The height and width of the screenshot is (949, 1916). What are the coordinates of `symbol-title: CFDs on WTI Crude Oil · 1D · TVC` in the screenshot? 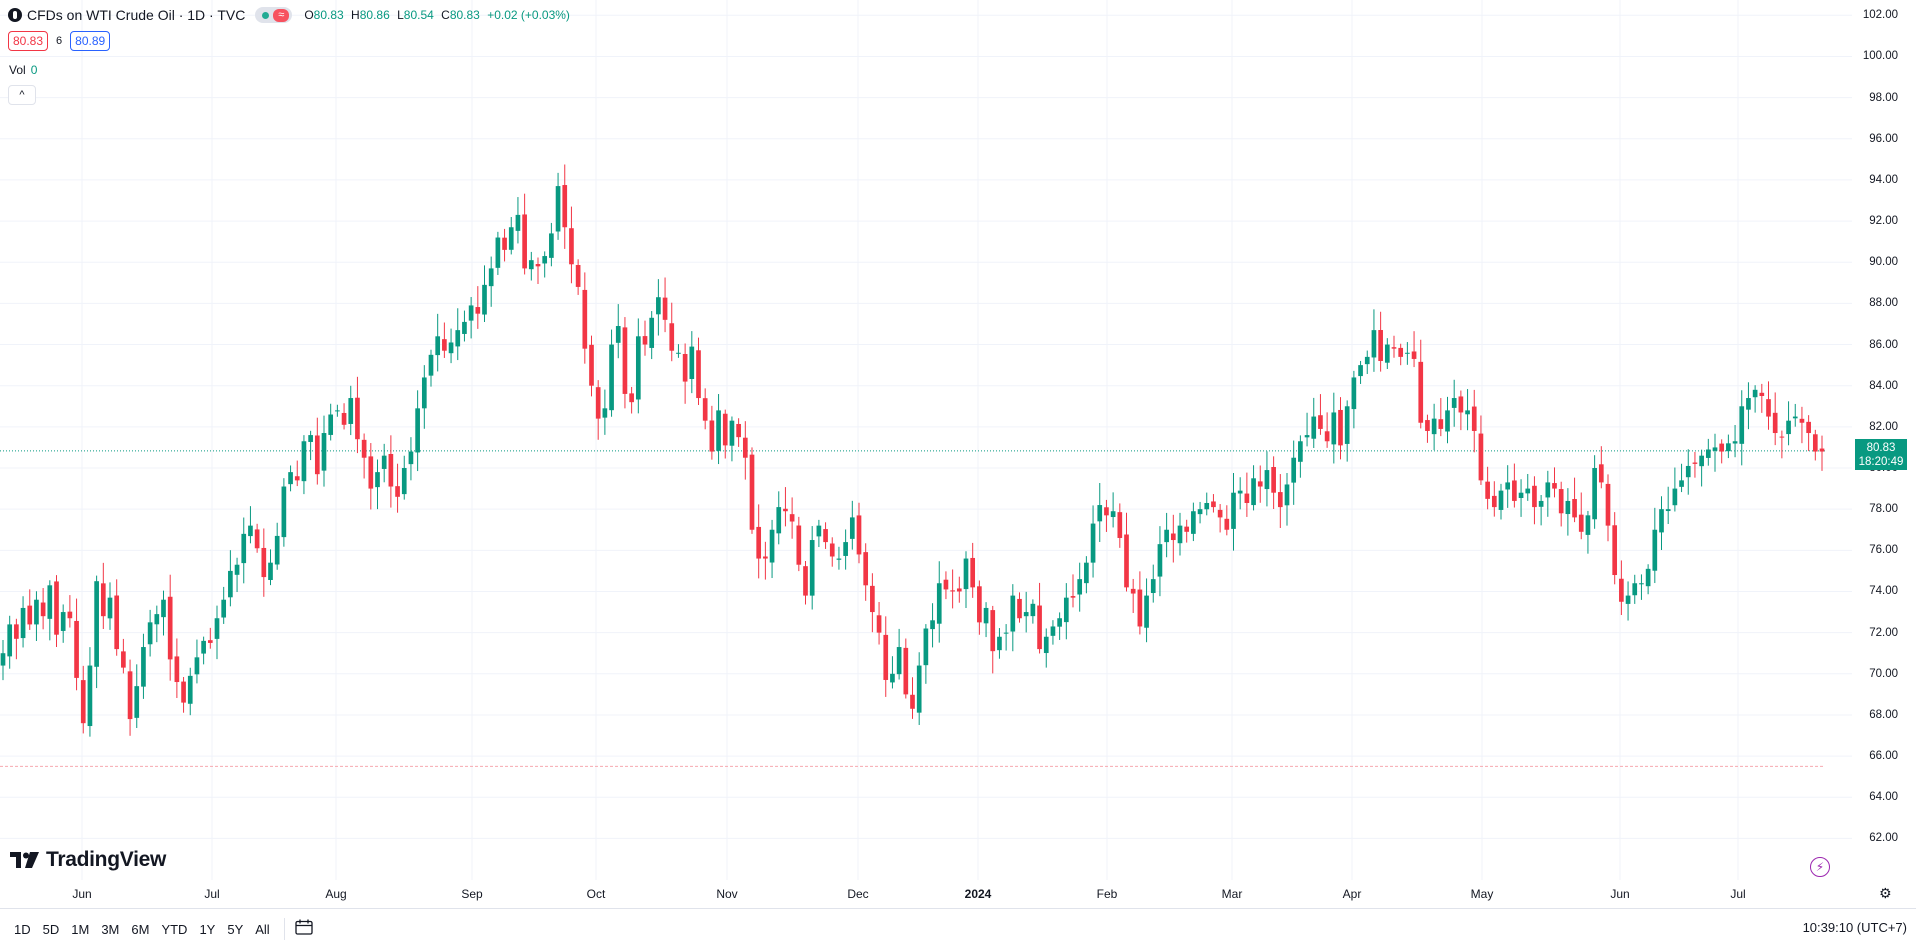 It's located at (136, 15).